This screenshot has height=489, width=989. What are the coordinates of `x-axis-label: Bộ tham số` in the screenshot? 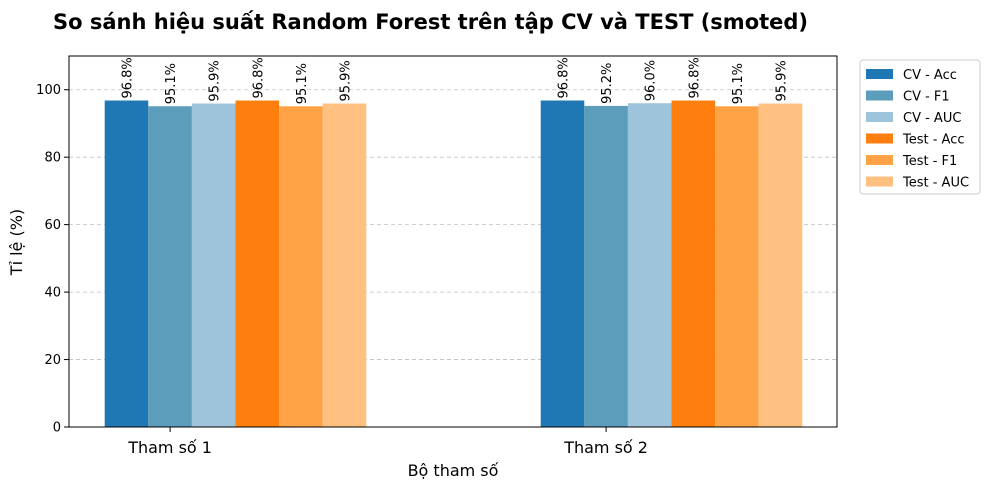 It's located at (453, 470).